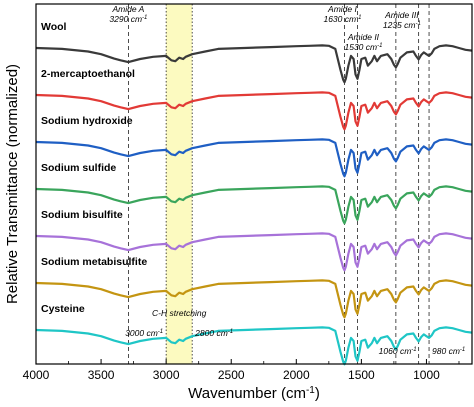 The width and height of the screenshot is (474, 407). What do you see at coordinates (317, 393) in the screenshot?
I see `x-axis-title-tail: )` at bounding box center [317, 393].